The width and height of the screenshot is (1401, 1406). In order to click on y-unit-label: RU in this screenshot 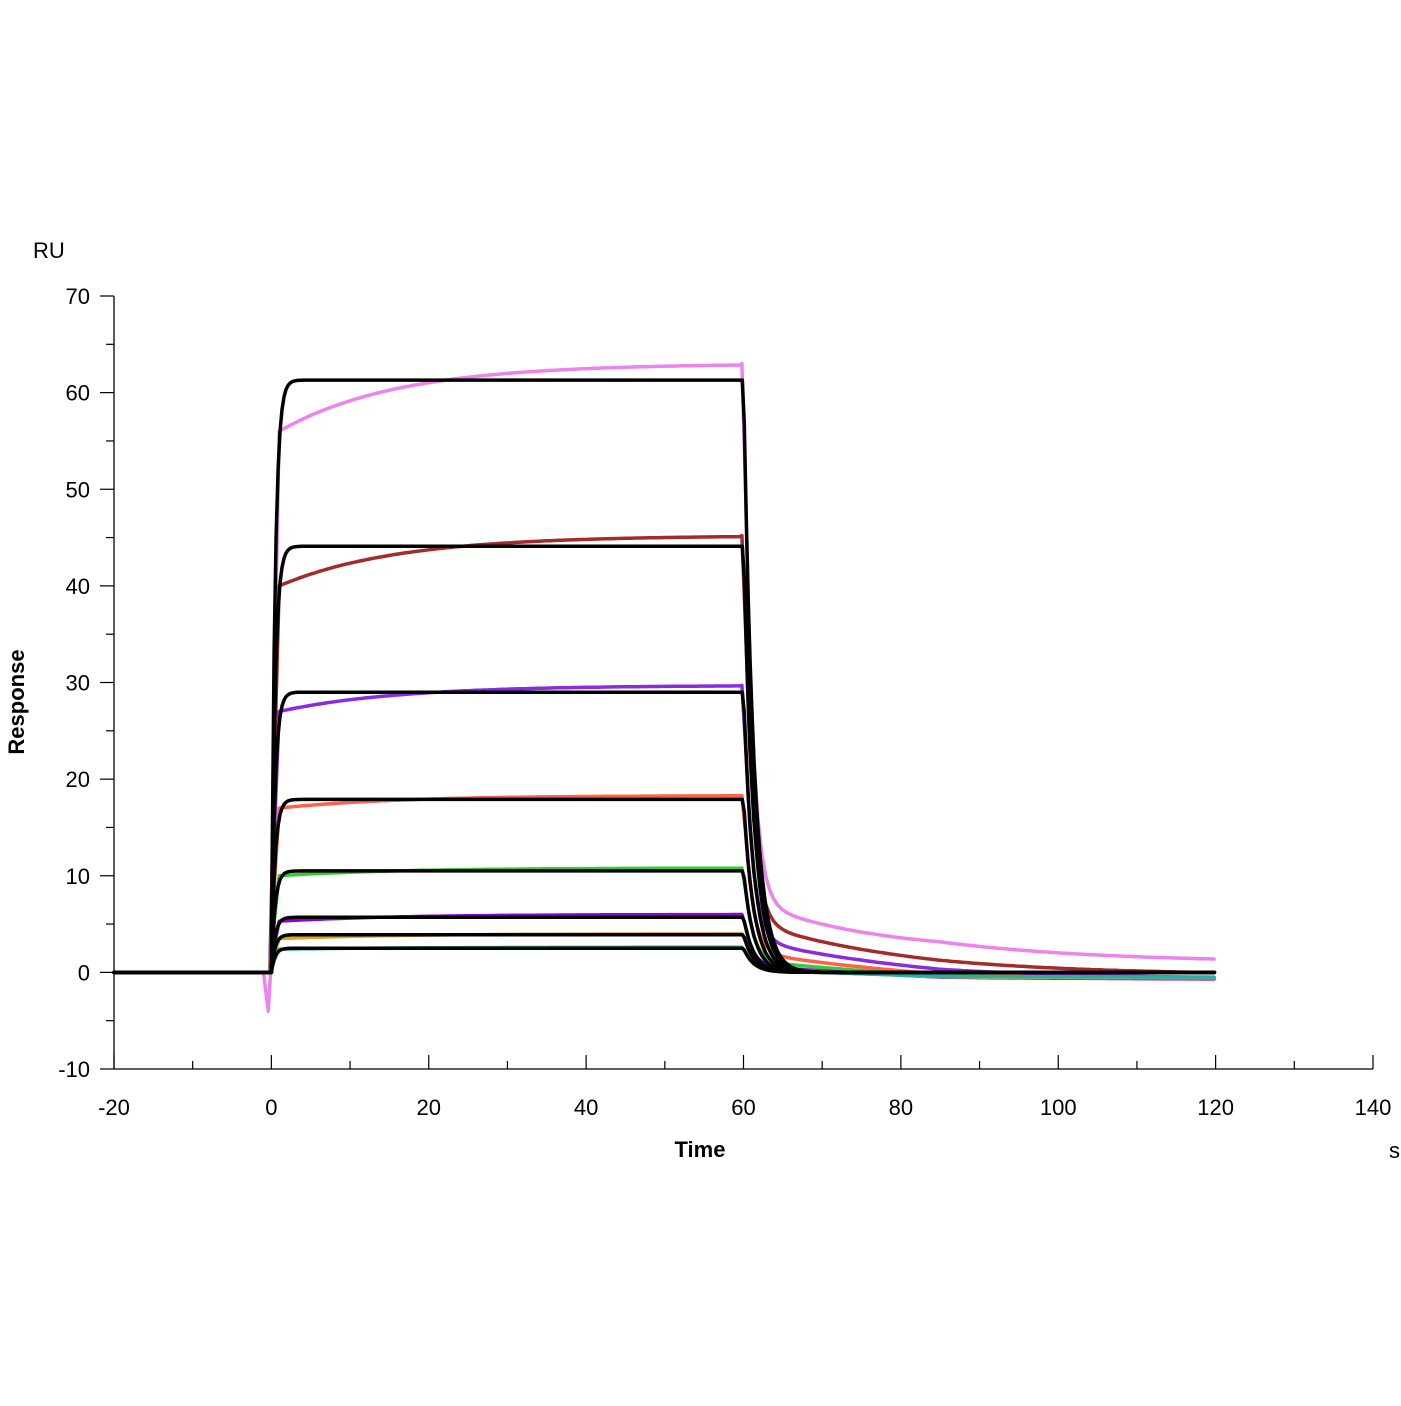, I will do `click(49, 250)`.